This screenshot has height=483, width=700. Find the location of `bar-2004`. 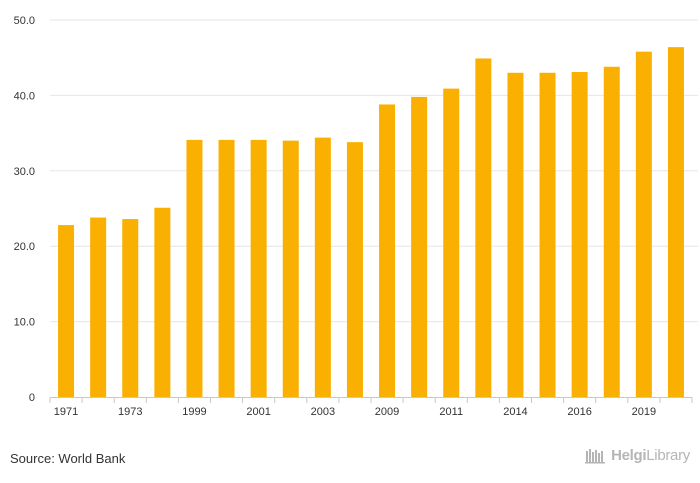

bar-2004 is located at coordinates (354, 269).